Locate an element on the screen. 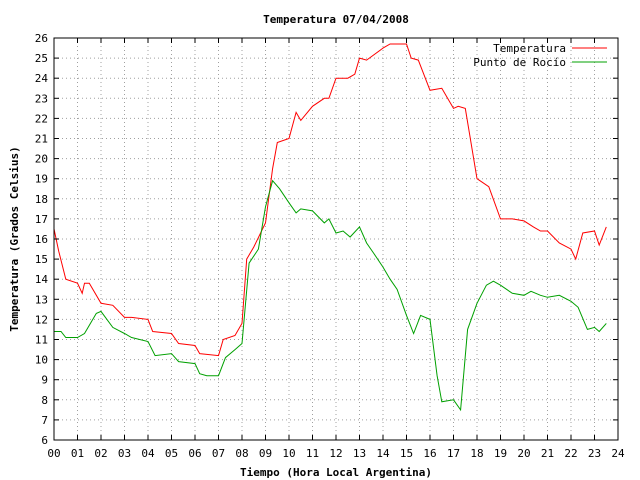 Image resolution: width=640 pixels, height=480 pixels. x-tick-label: 07 is located at coordinates (218, 453).